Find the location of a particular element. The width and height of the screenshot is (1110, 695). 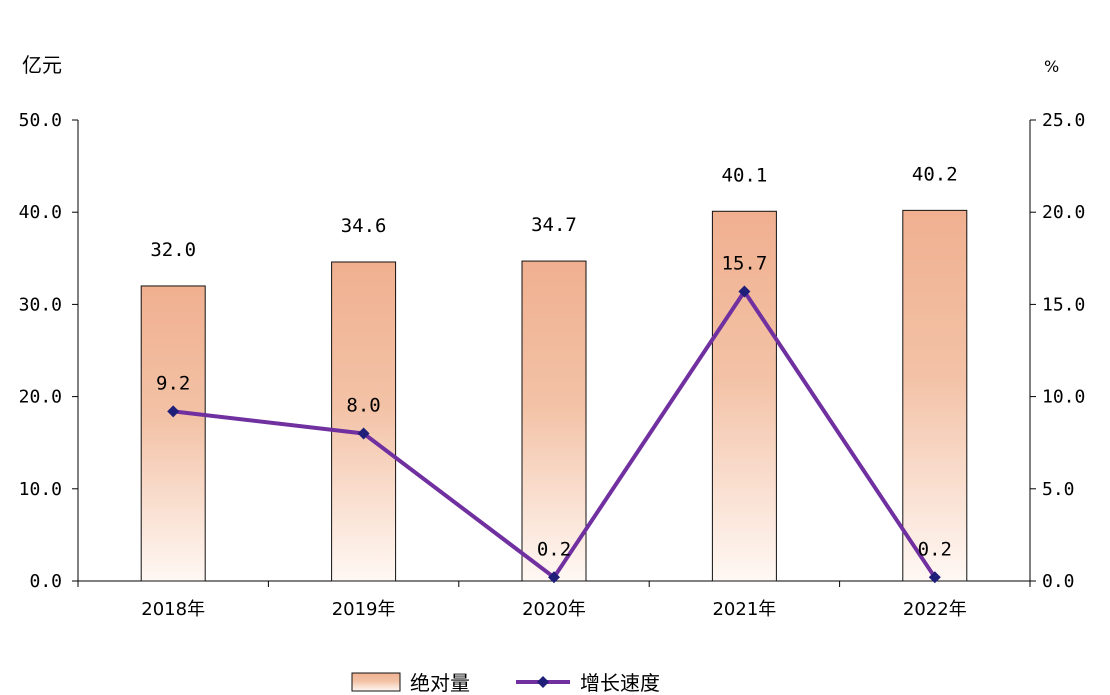

right-tick-label: 0.0 is located at coordinates (1058, 581).